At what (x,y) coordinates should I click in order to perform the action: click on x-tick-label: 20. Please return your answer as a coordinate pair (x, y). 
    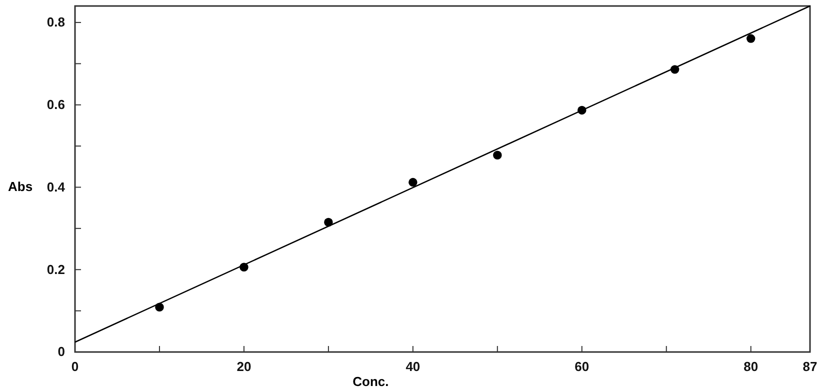
    Looking at the image, I should click on (244, 366).